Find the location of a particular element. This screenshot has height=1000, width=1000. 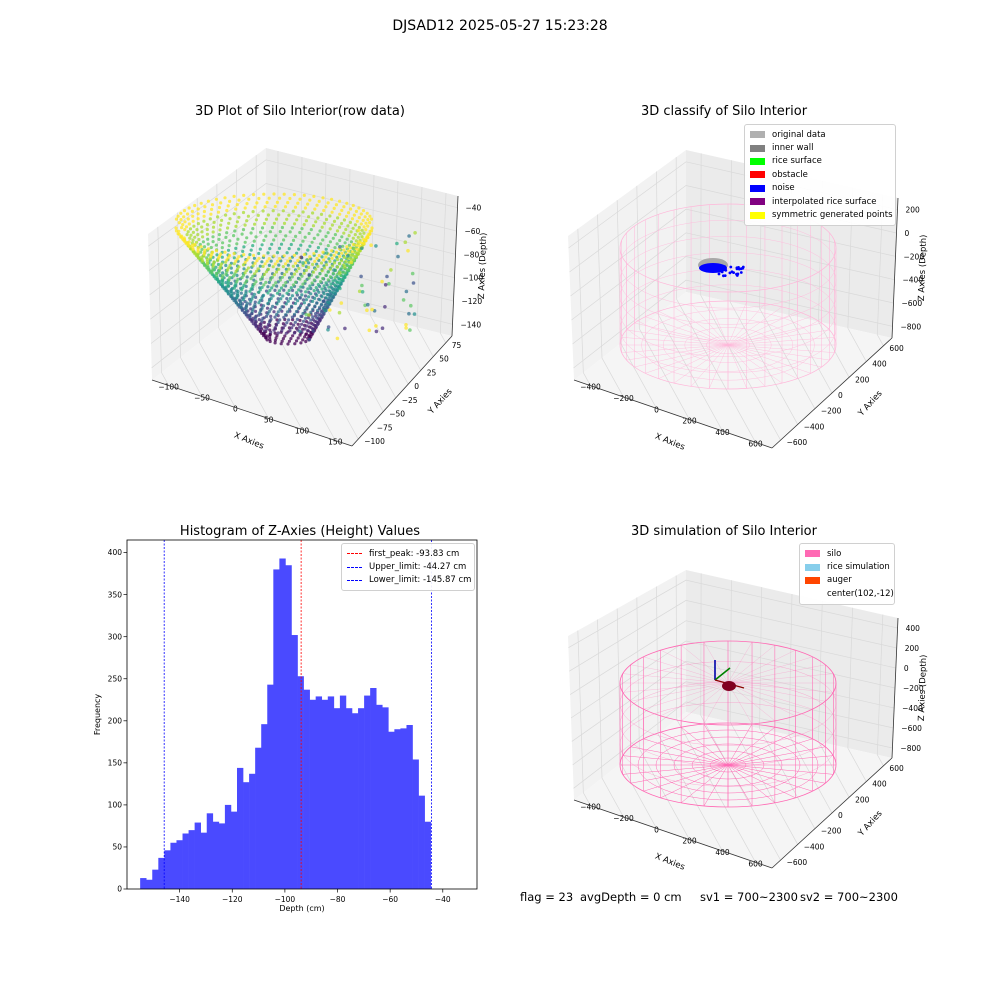

p2-silo-floor-ring is located at coordinates (728, 345).